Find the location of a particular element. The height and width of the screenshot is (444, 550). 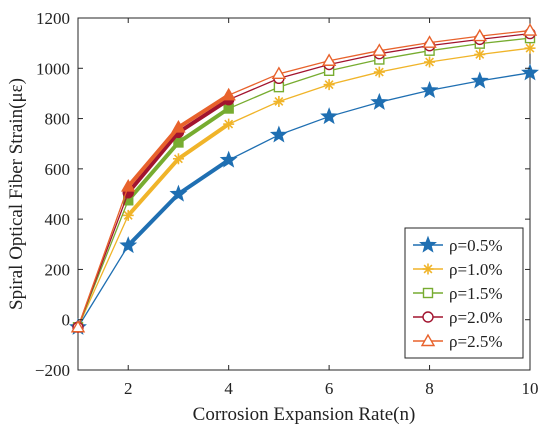

legend-entry: ρ=2.5% is located at coordinates (457, 341).